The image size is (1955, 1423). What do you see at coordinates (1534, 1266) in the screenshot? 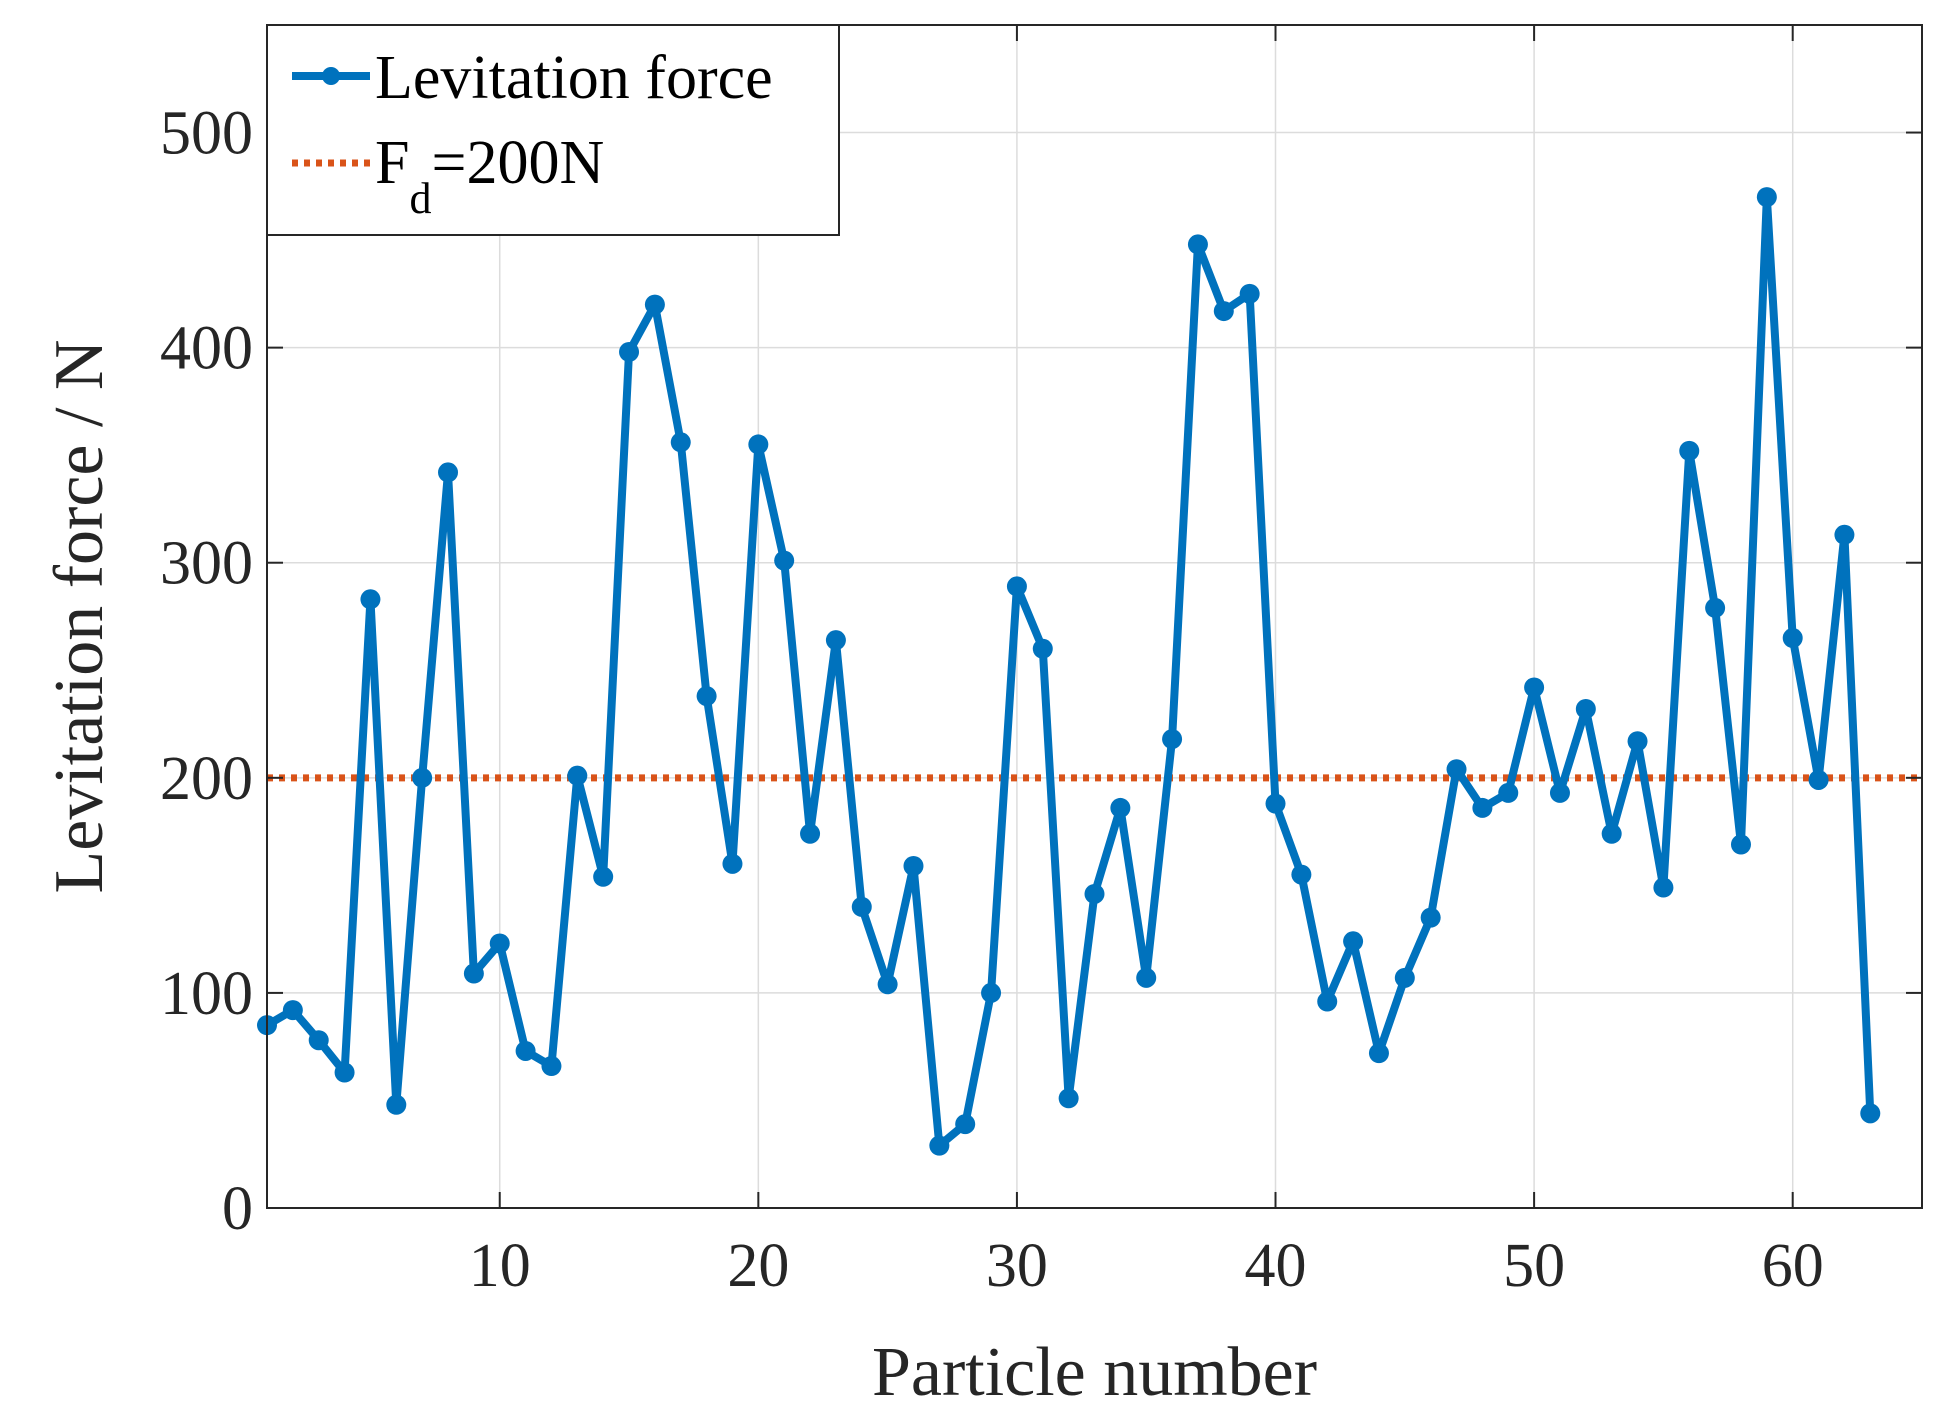
I see `x-tick-label: 50` at bounding box center [1534, 1266].